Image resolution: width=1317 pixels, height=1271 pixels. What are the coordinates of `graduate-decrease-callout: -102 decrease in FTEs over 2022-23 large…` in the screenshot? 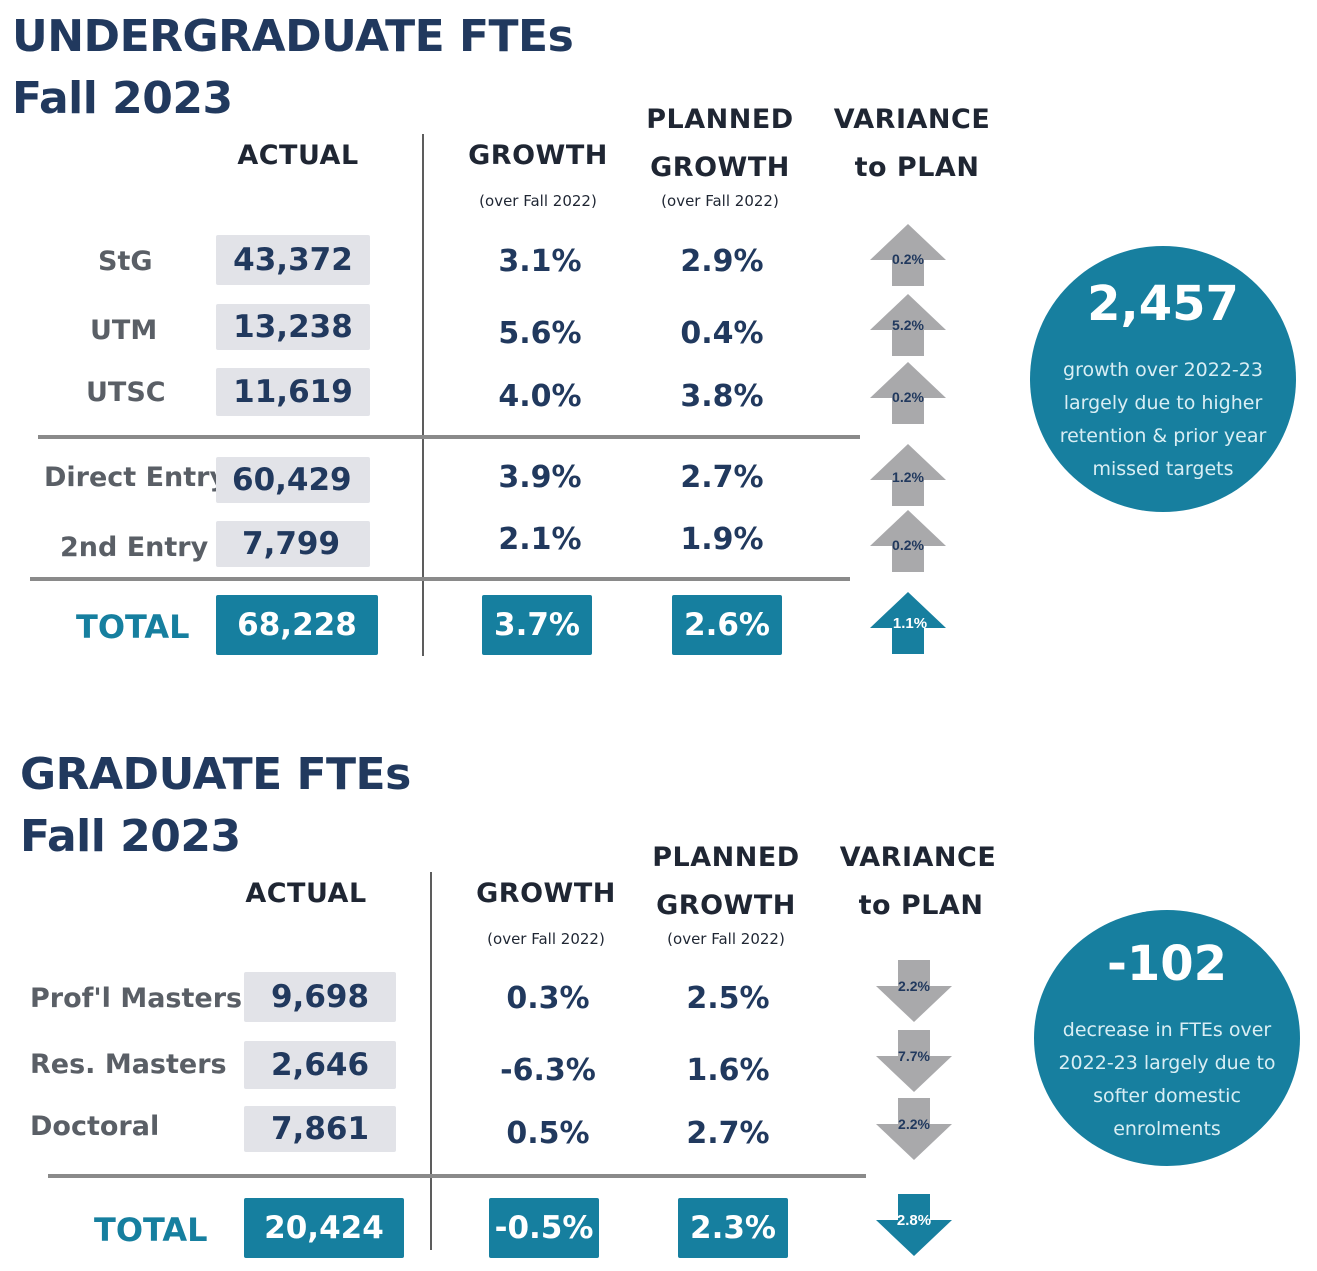 It's located at (1167, 1038).